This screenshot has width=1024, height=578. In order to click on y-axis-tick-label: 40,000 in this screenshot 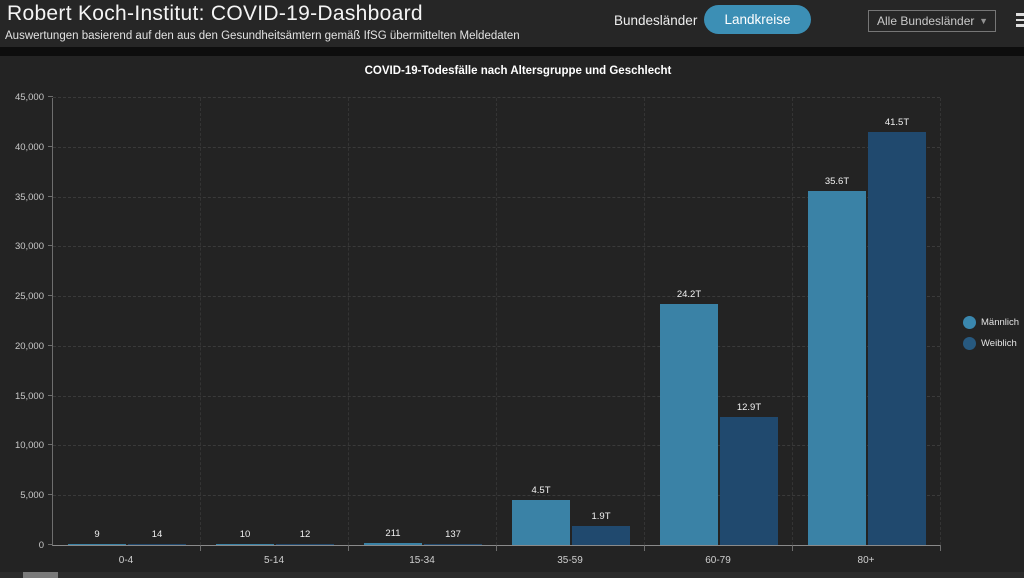, I will do `click(29, 147)`.